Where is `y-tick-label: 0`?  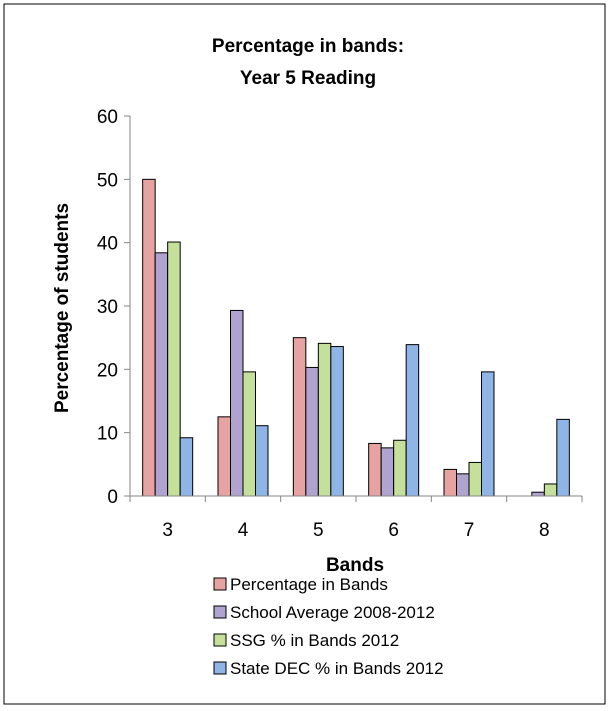
y-tick-label: 0 is located at coordinates (112, 497).